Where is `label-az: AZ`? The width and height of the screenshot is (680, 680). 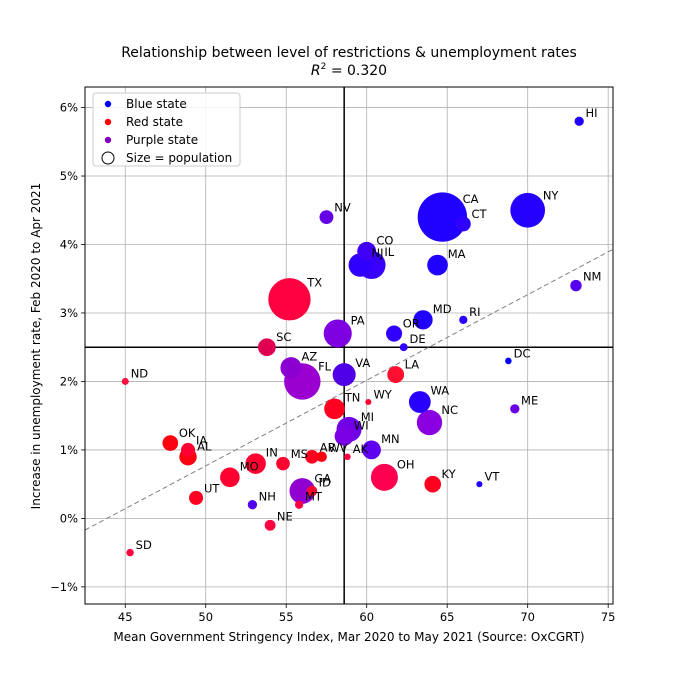 label-az: AZ is located at coordinates (309, 356).